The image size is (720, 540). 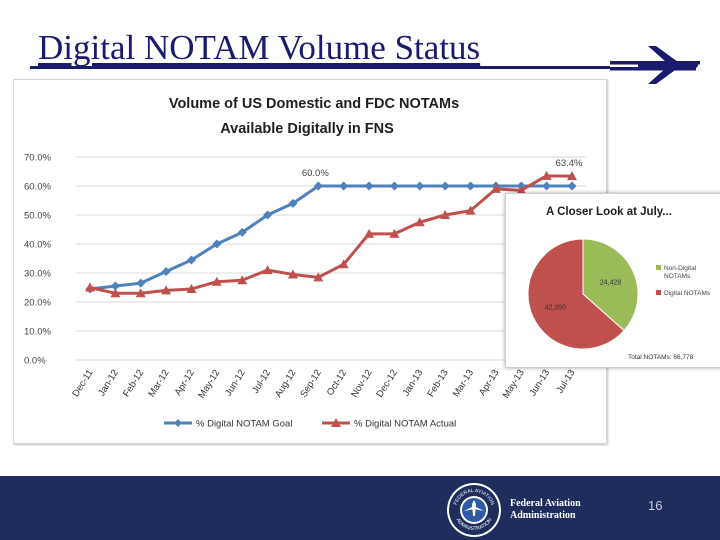 I want to click on y-tick-label: 70.0%, so click(x=37, y=158).